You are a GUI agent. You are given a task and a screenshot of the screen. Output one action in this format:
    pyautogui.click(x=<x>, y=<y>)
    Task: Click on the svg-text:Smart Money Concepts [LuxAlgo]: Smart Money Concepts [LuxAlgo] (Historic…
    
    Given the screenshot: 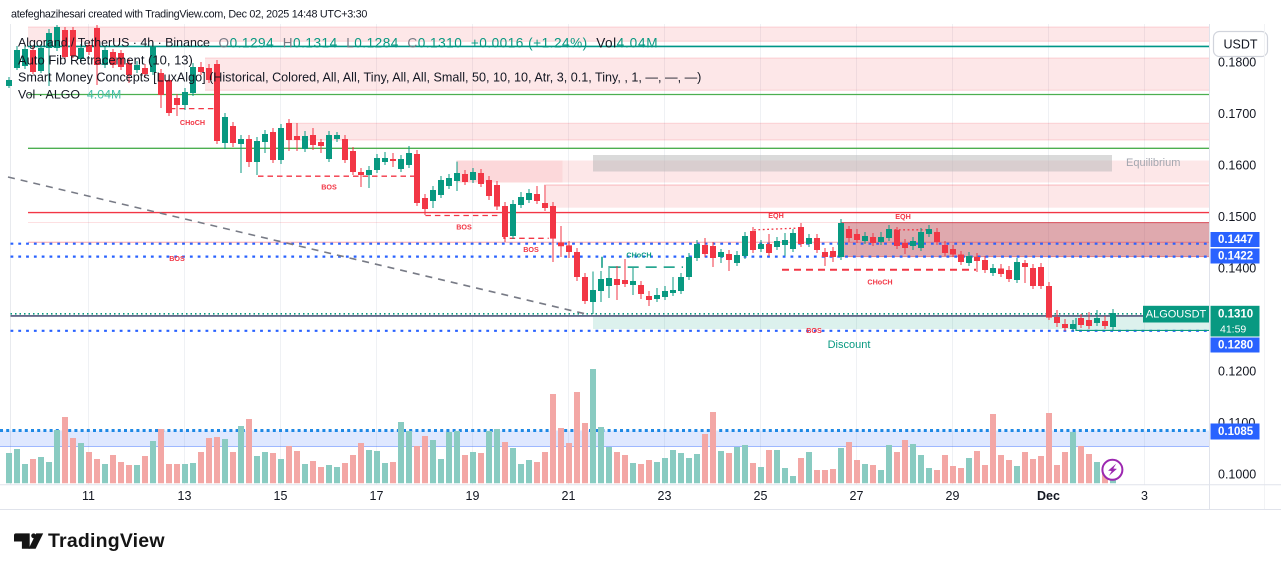 What is the action you would take?
    pyautogui.click(x=359, y=78)
    